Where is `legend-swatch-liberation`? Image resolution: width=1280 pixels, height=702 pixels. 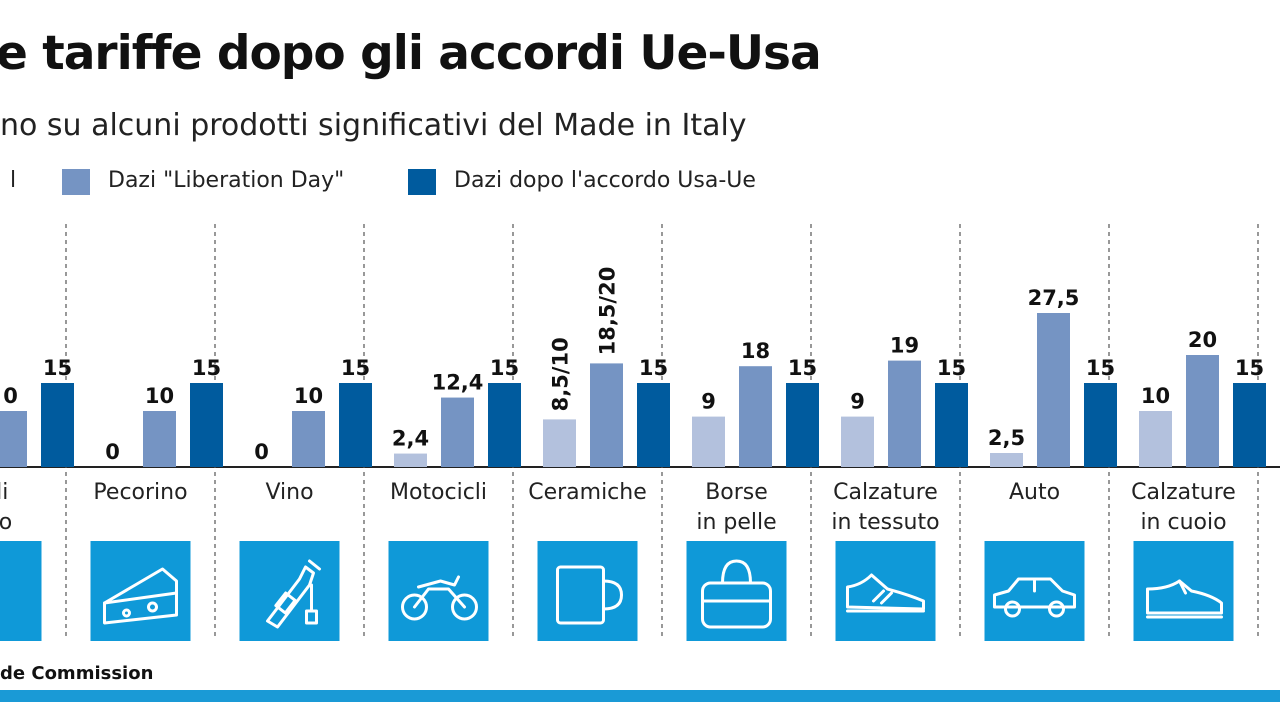 legend-swatch-liberation is located at coordinates (76, 182).